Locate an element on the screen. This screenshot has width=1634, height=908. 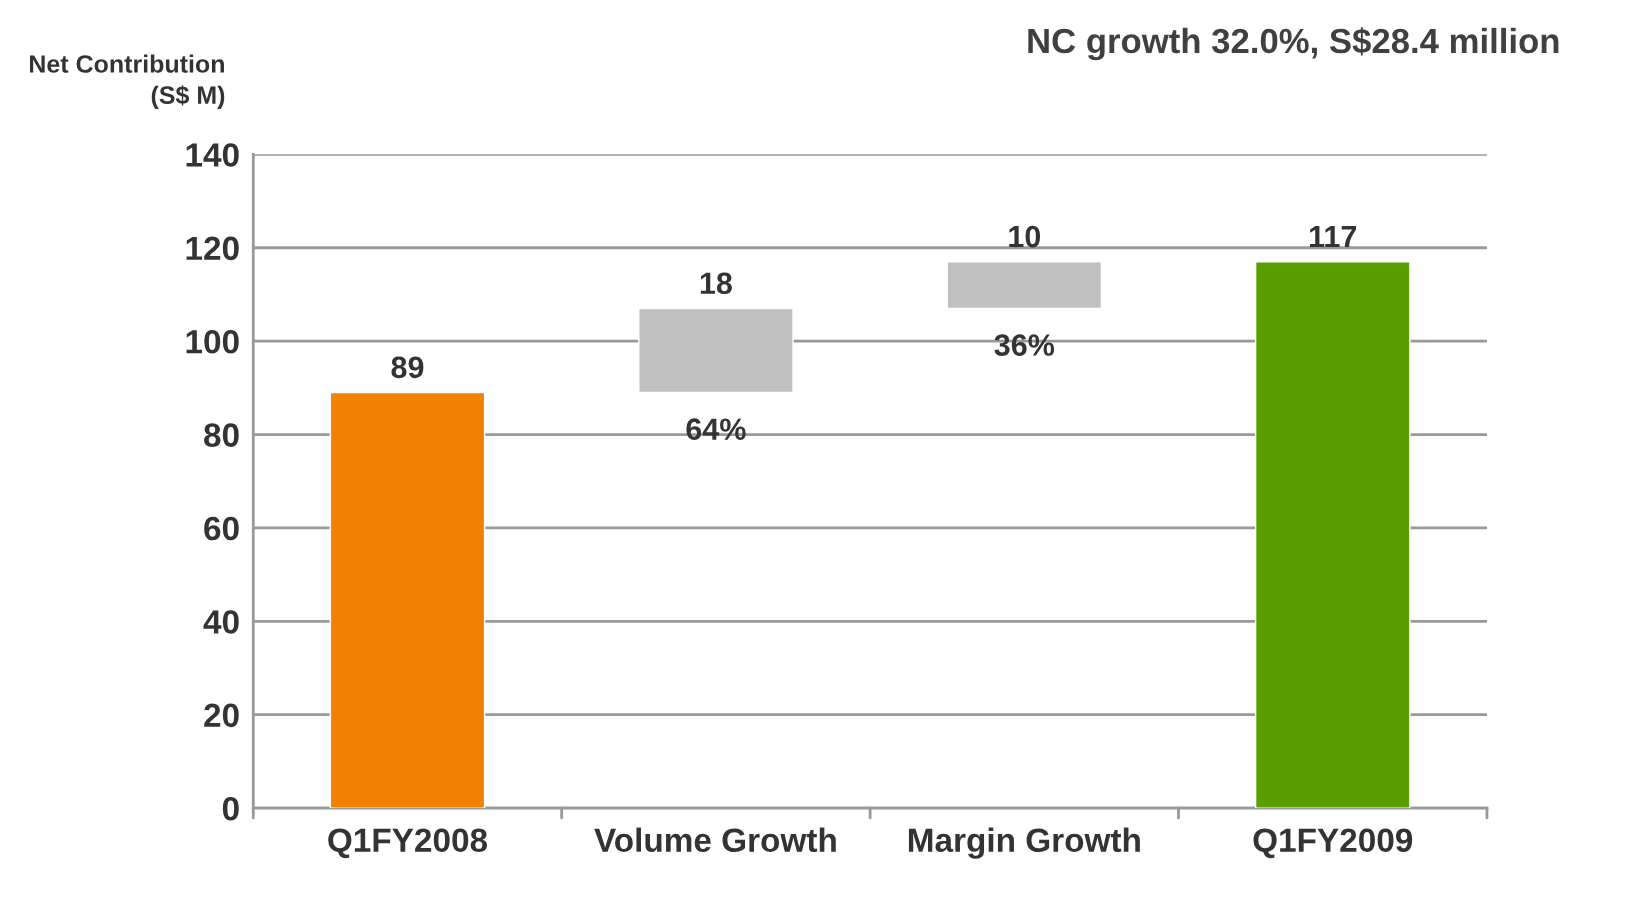
y-tick-label: 40 is located at coordinates (221, 622).